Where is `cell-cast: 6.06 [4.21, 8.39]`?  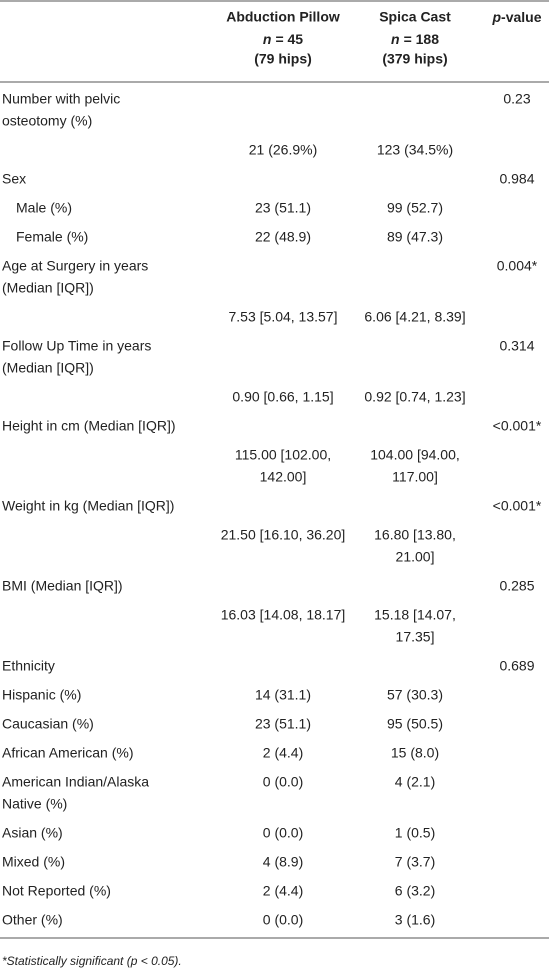
cell-cast: 6.06 [4.21, 8.39] is located at coordinates (414, 317).